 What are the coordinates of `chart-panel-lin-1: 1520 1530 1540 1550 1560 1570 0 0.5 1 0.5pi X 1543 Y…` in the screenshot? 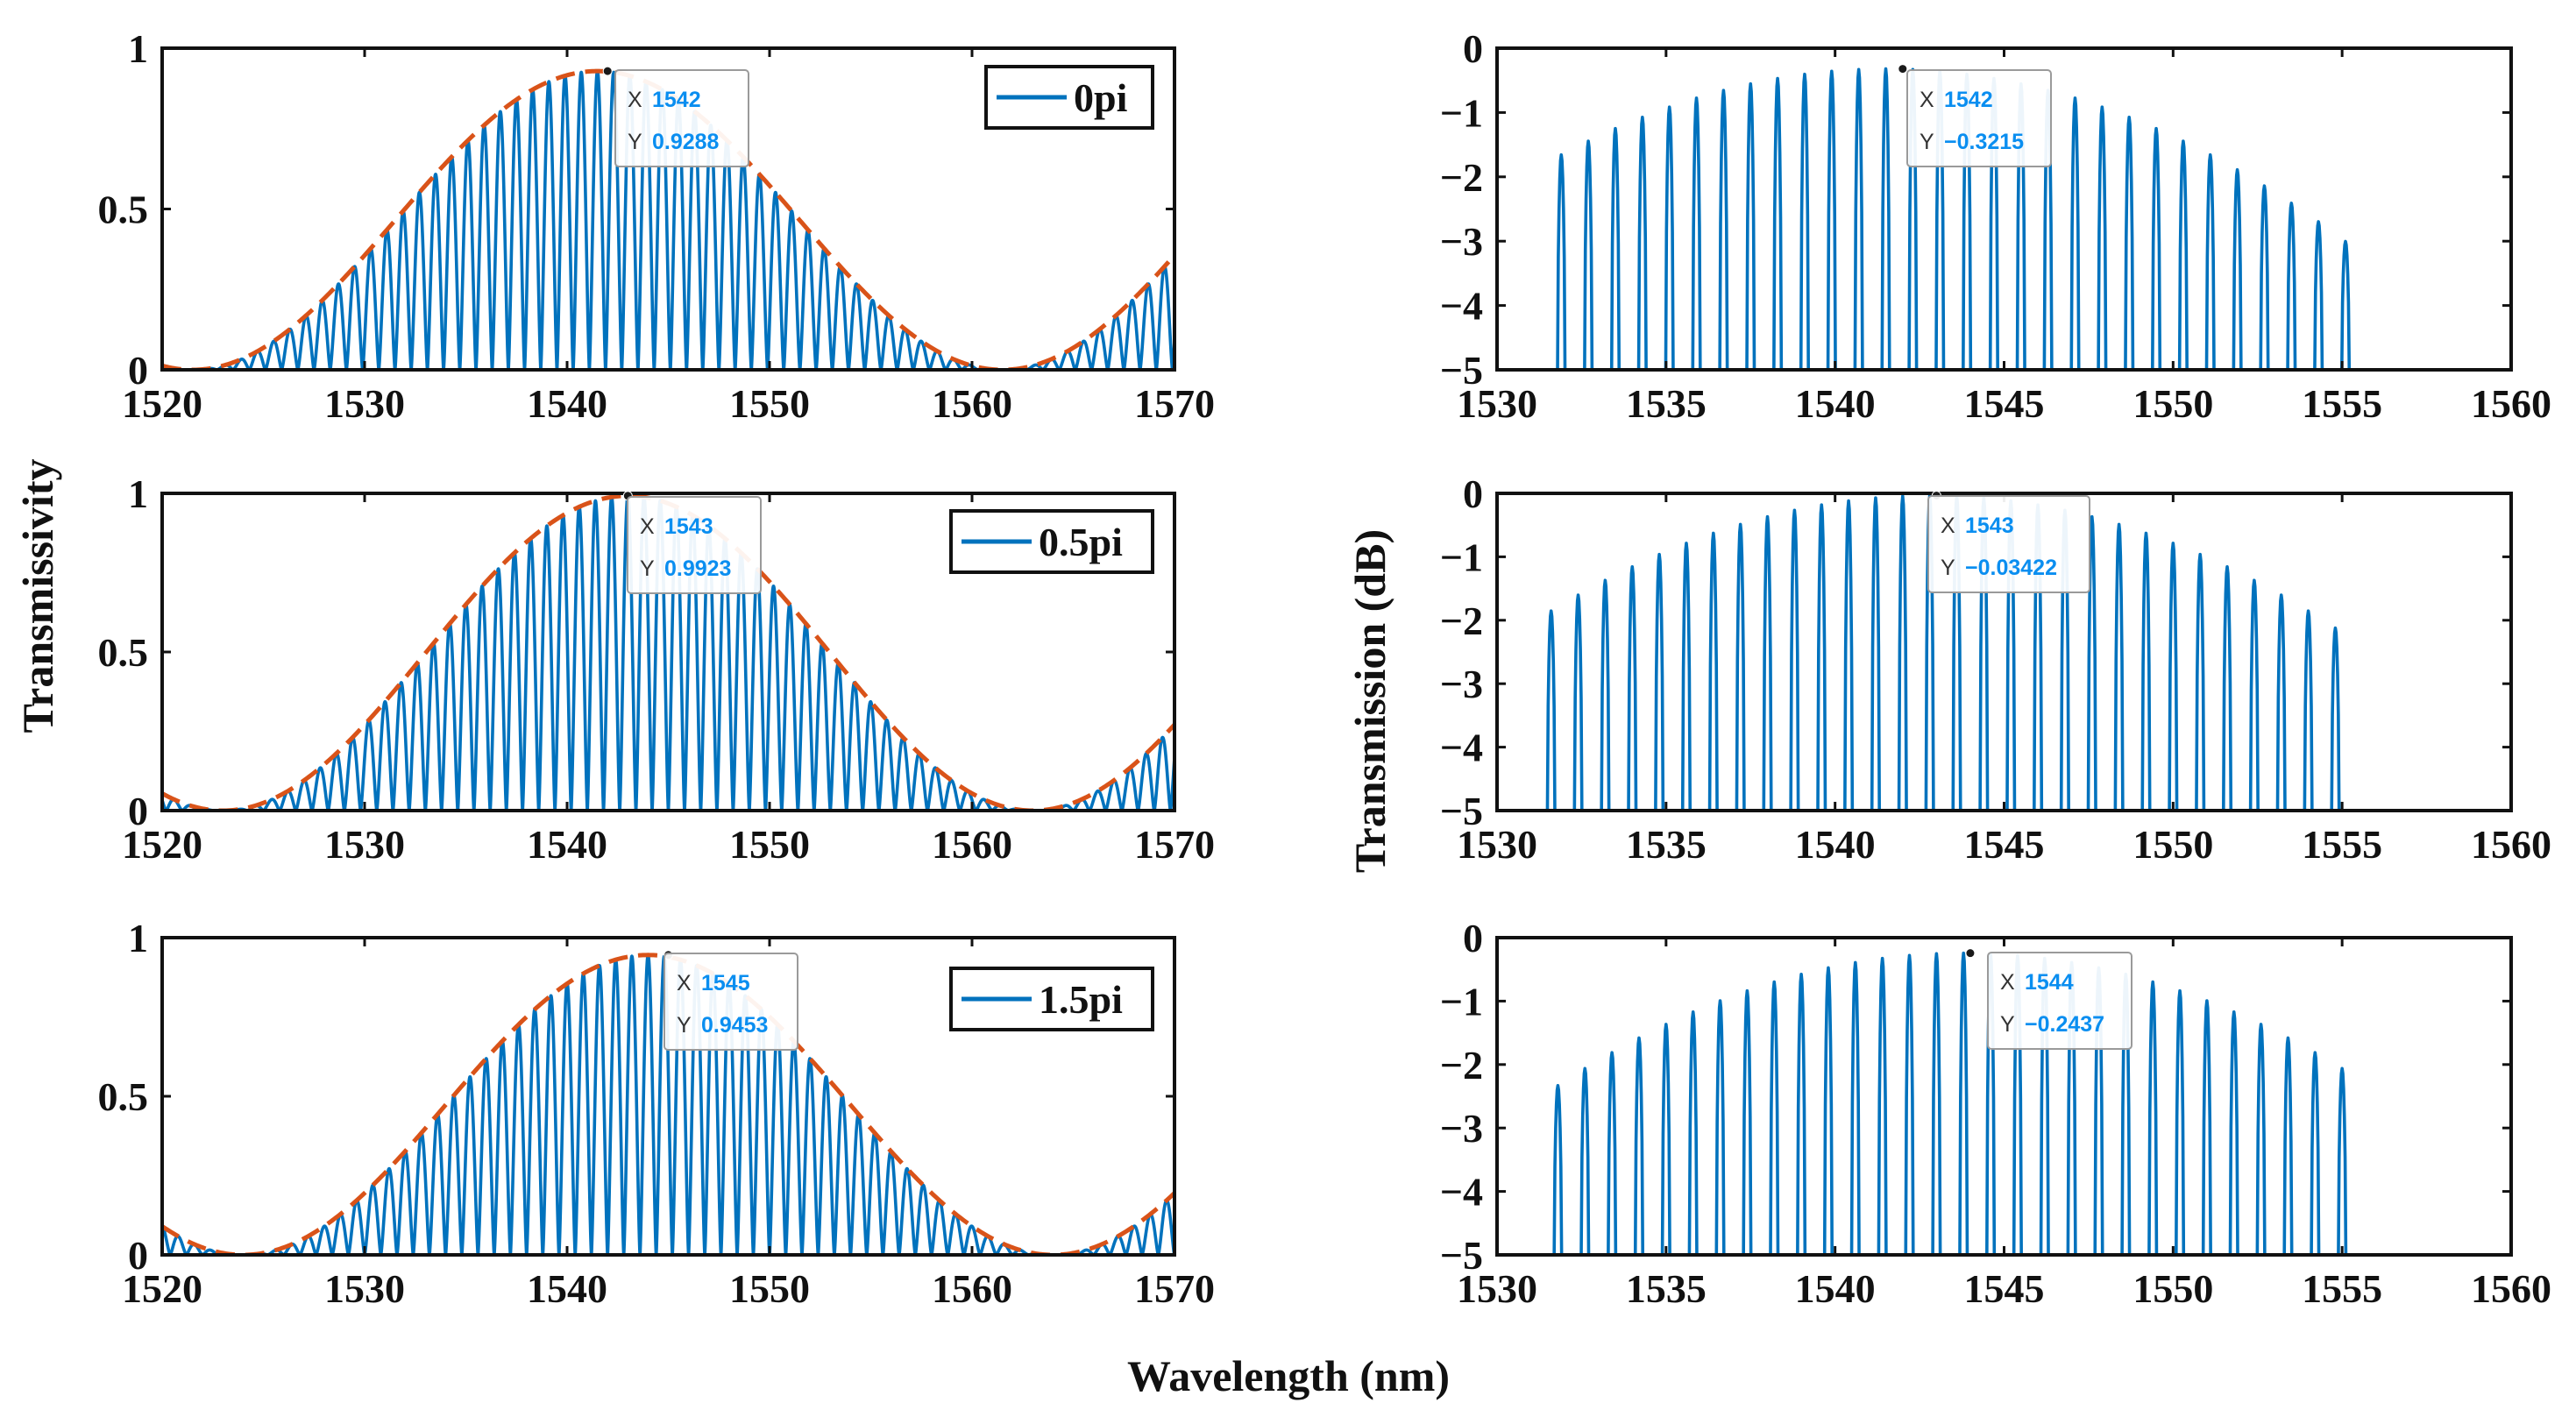 It's located at (657, 669).